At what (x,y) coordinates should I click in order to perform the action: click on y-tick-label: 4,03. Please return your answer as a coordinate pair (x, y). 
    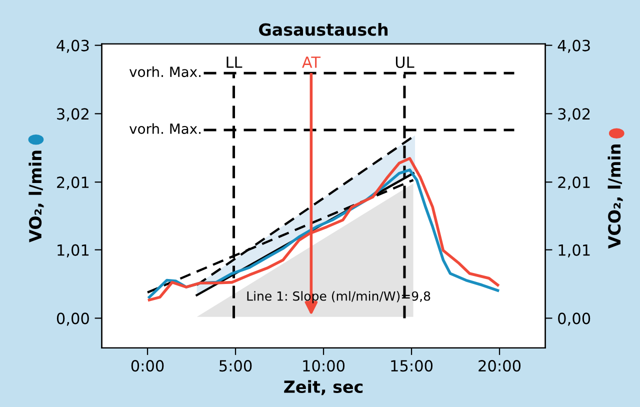
    Looking at the image, I should click on (72, 46).